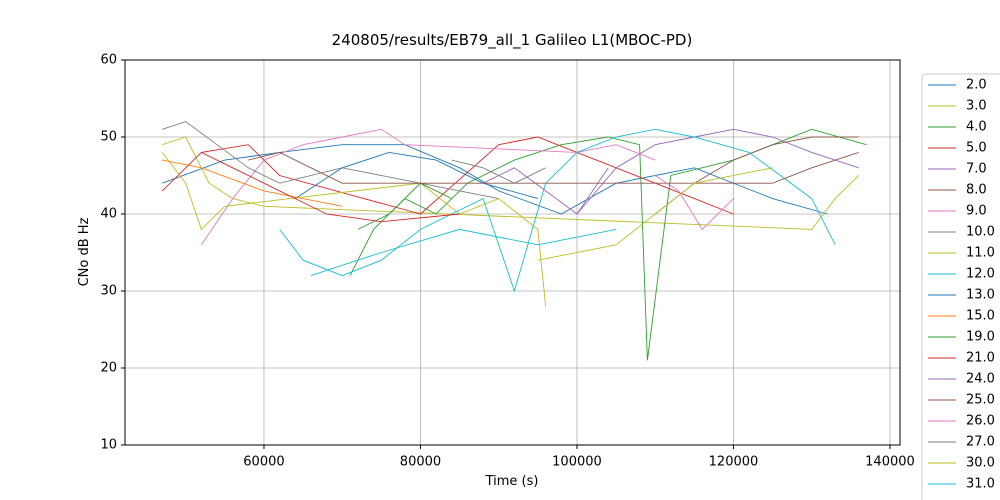  What do you see at coordinates (420, 462) in the screenshot?
I see `x-tick-label: 80000` at bounding box center [420, 462].